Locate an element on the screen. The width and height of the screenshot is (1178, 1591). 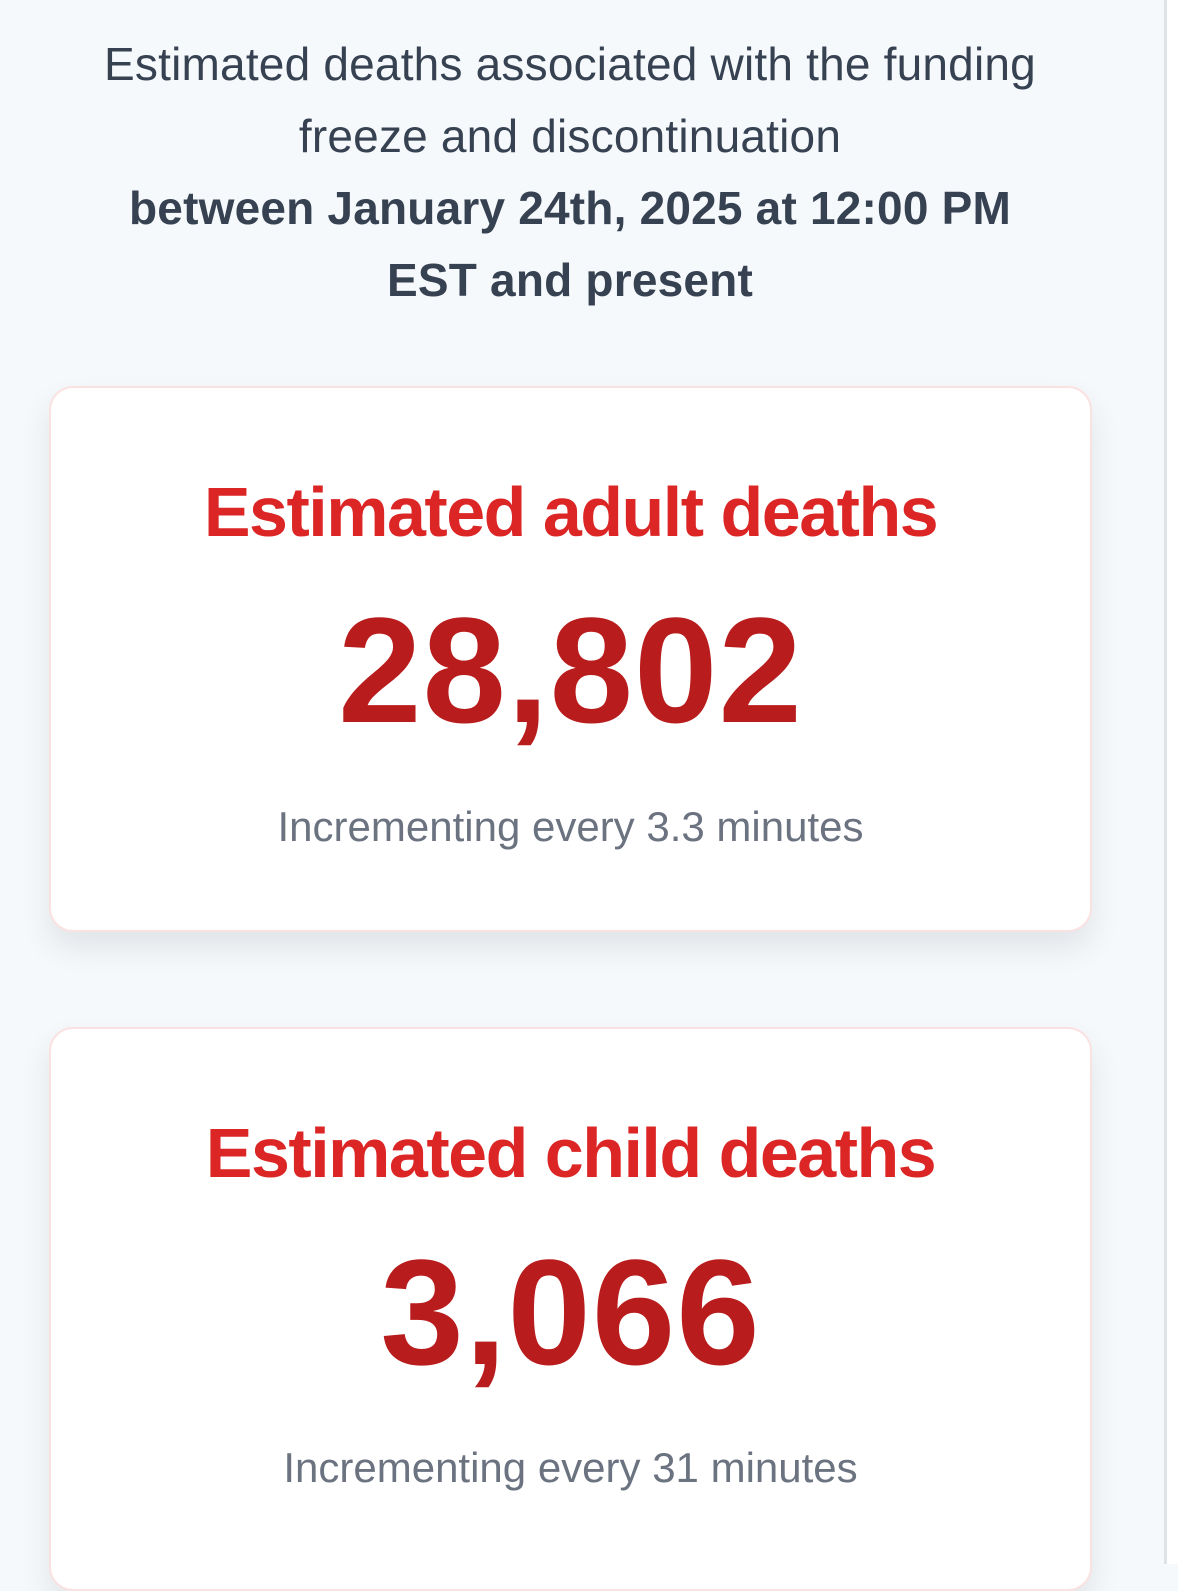
child-deaths-counter: 3,066 is located at coordinates (570, 1312).